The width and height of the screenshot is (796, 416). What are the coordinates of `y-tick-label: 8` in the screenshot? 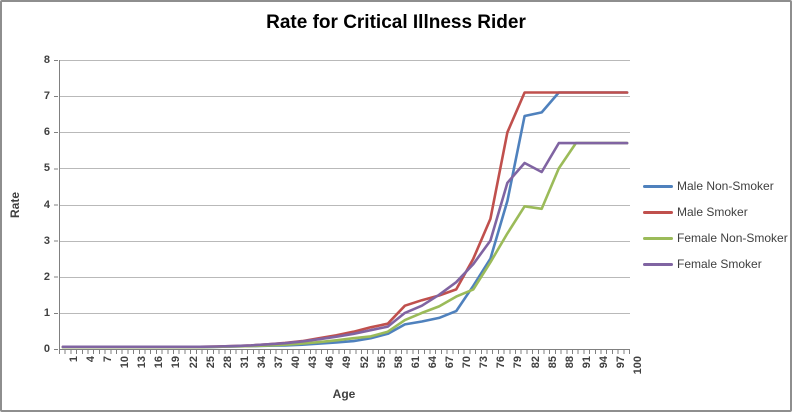 It's located at (46, 60).